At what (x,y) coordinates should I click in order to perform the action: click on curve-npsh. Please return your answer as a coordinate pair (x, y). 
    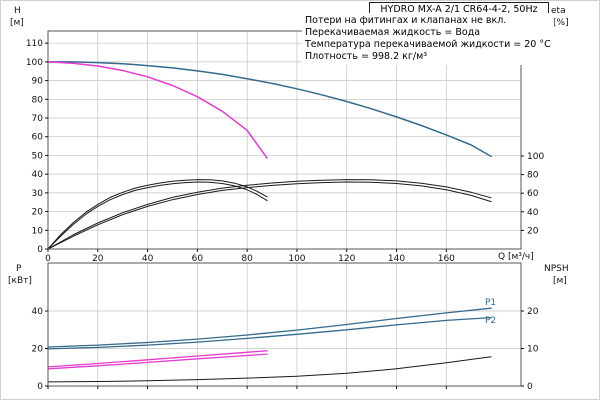
    Looking at the image, I should click on (269, 369).